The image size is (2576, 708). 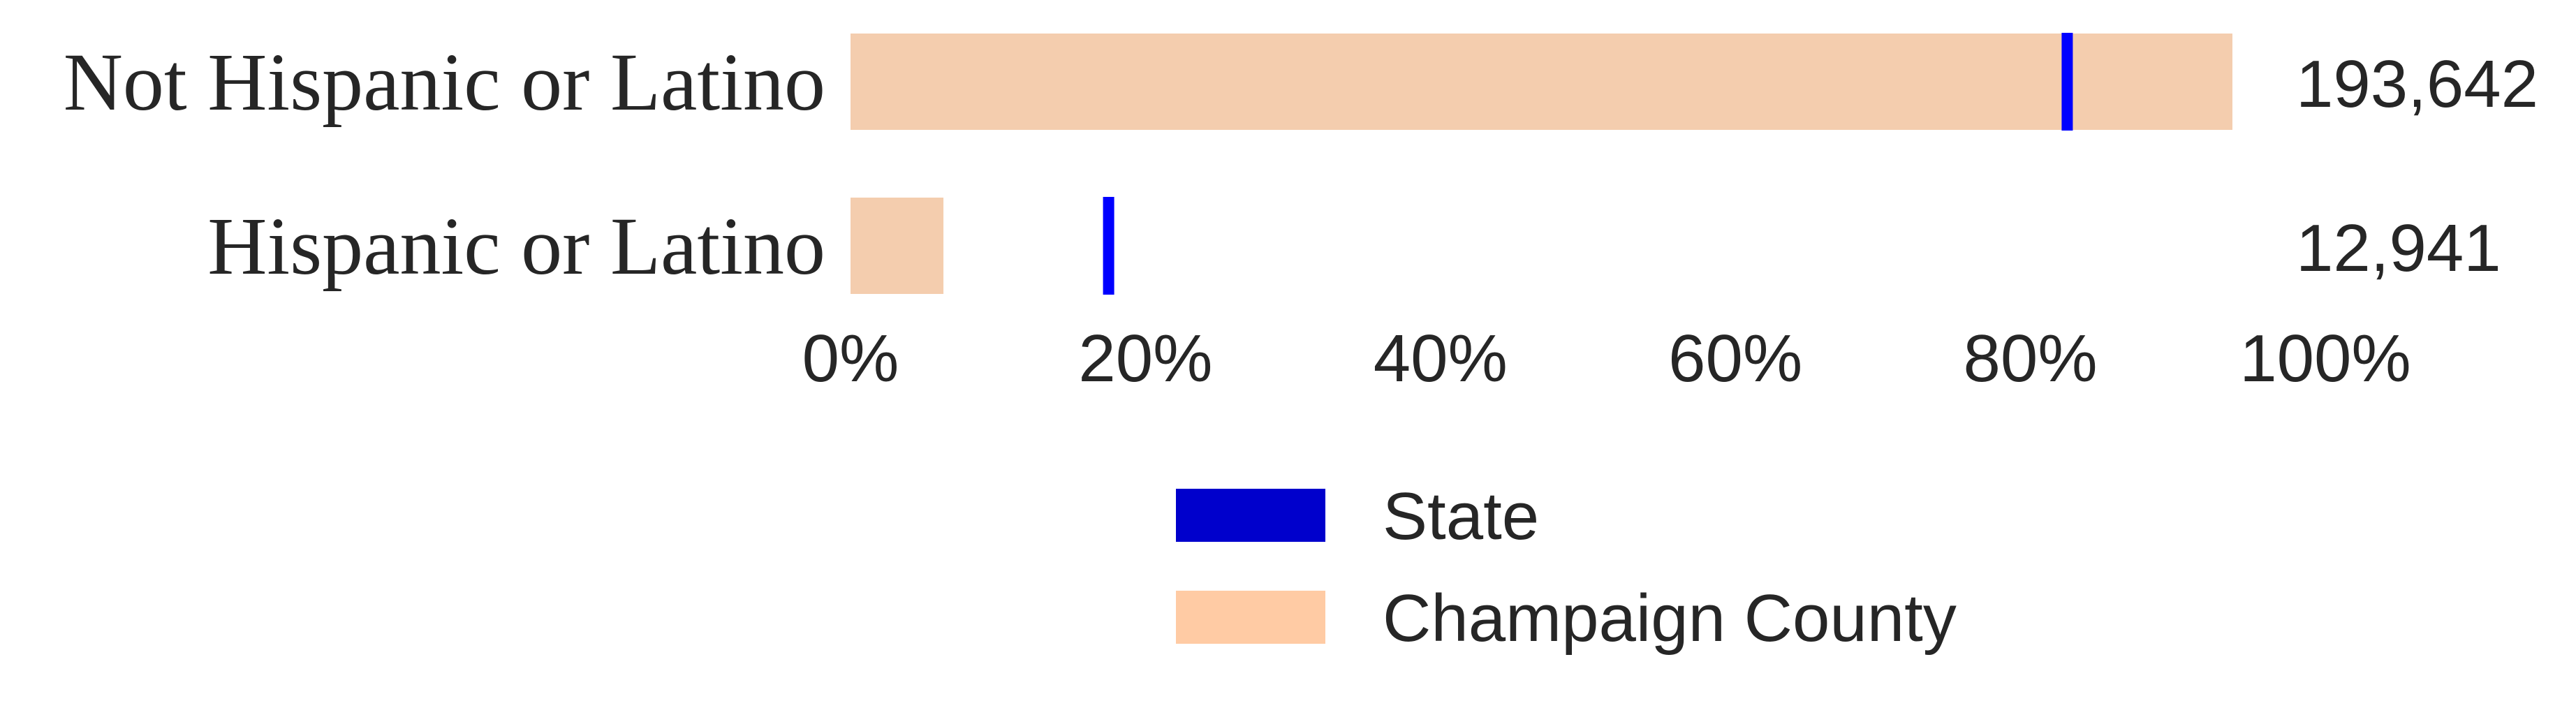 I want to click on category-label: Hispanic or Latino, so click(x=516, y=246).